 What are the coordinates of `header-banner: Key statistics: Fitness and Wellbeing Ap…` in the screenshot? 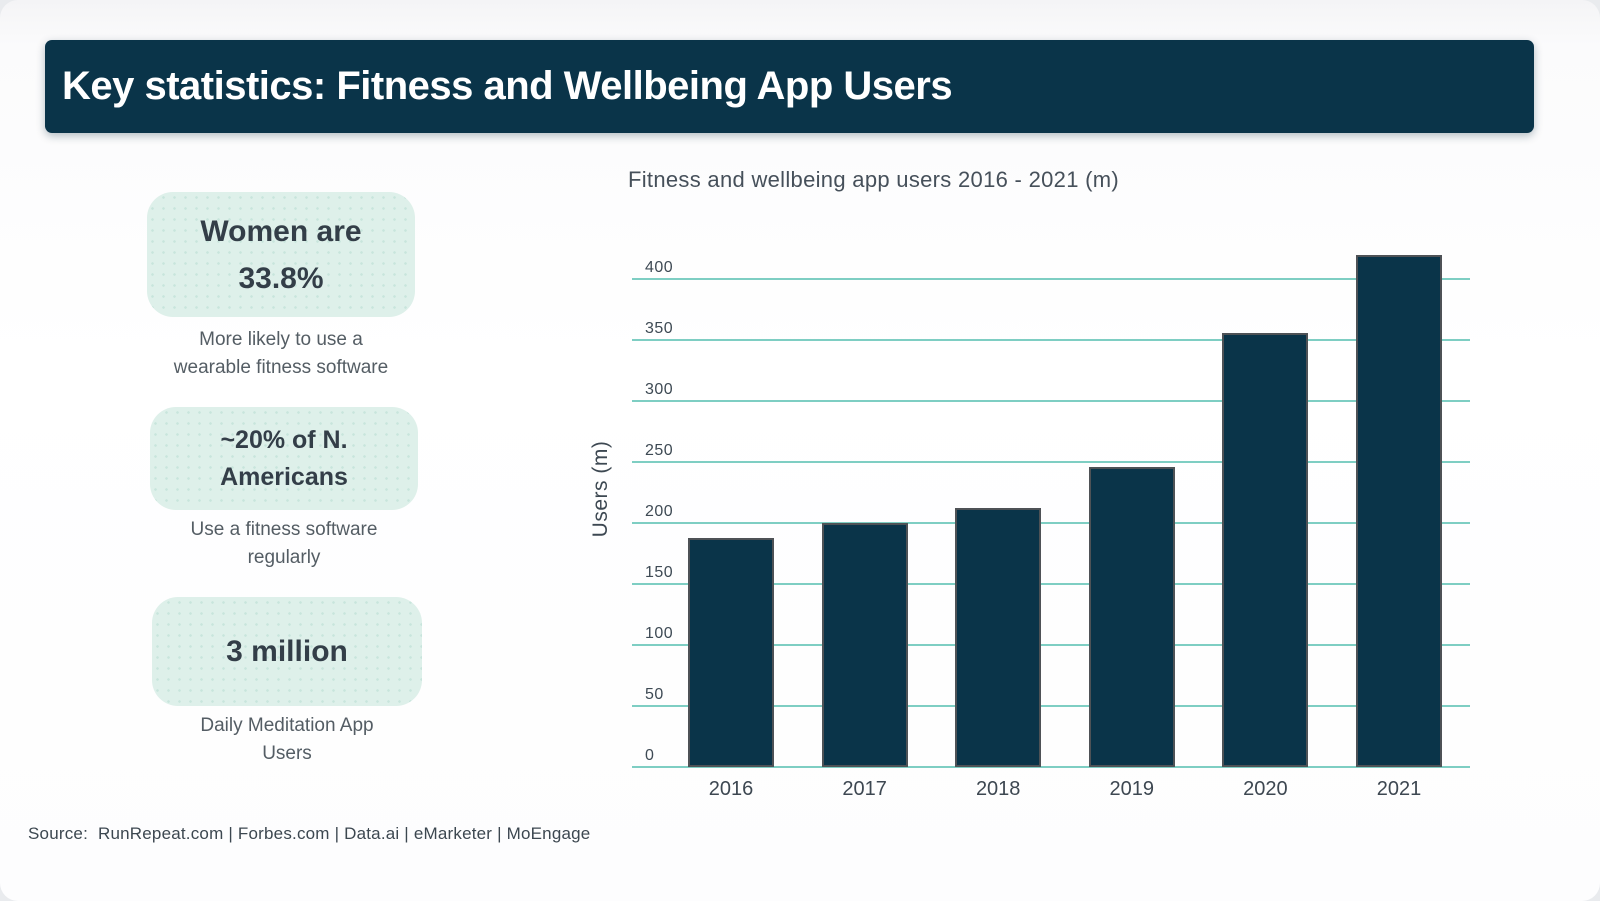 It's located at (789, 86).